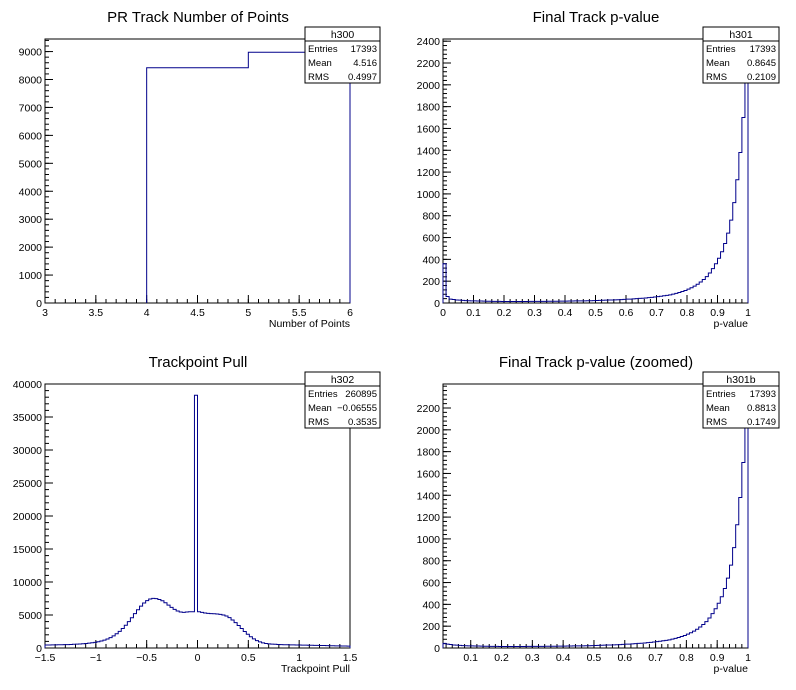 Image resolution: width=796 pixels, height=690 pixels. What do you see at coordinates (532, 658) in the screenshot?
I see `x-tick-label: 0.3` at bounding box center [532, 658].